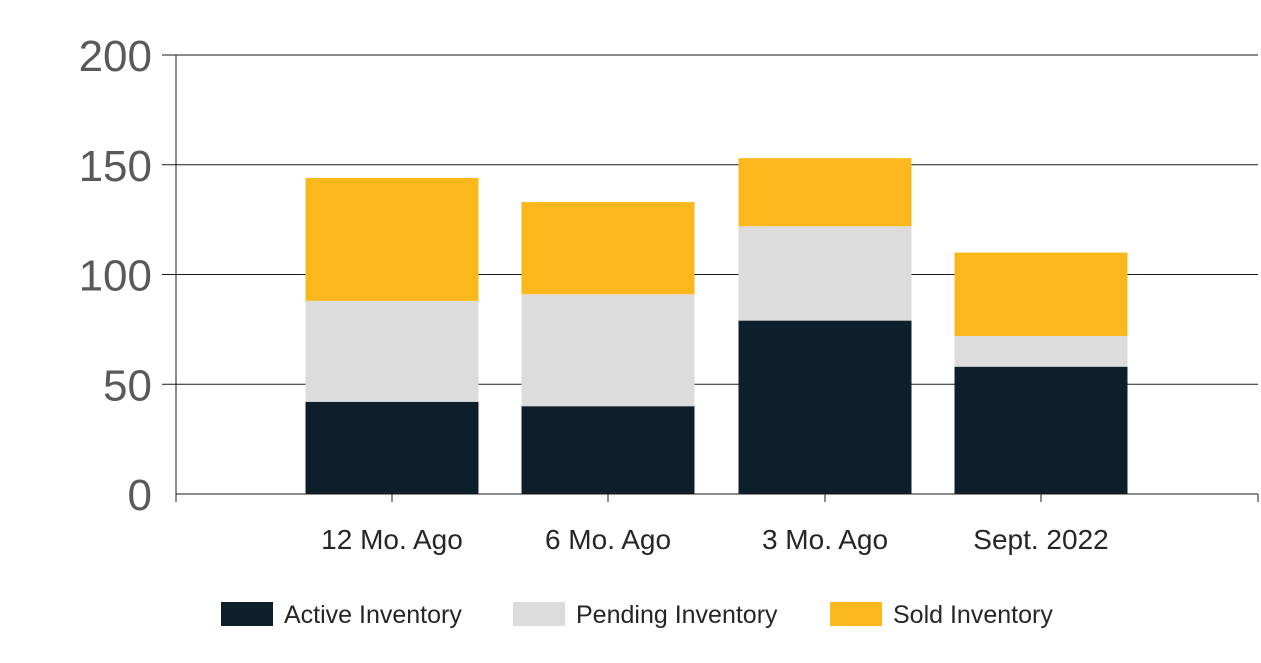 This screenshot has height=663, width=1261. I want to click on y-tick-label: 0, so click(140, 495).